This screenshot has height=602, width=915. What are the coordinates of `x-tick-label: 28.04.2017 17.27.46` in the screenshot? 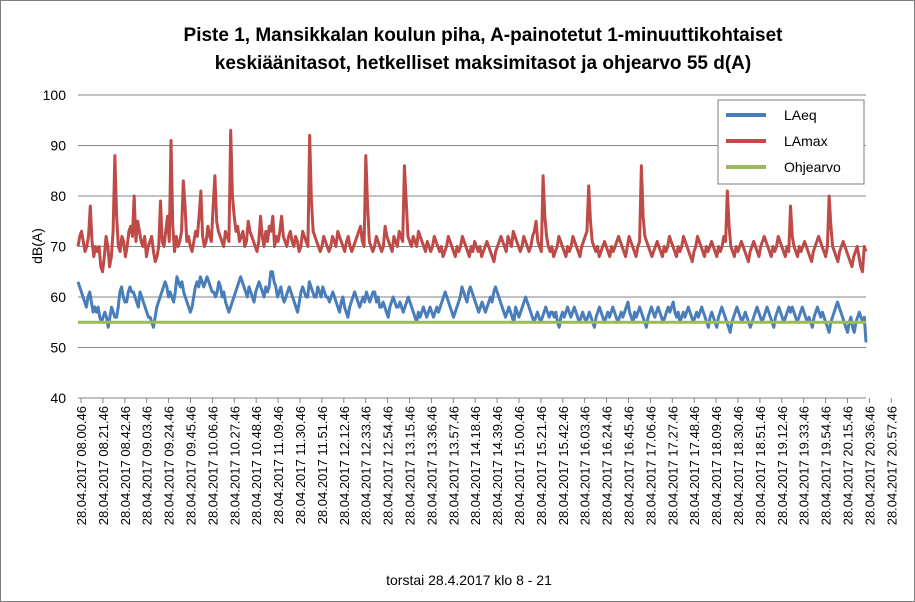 It's located at (672, 465).